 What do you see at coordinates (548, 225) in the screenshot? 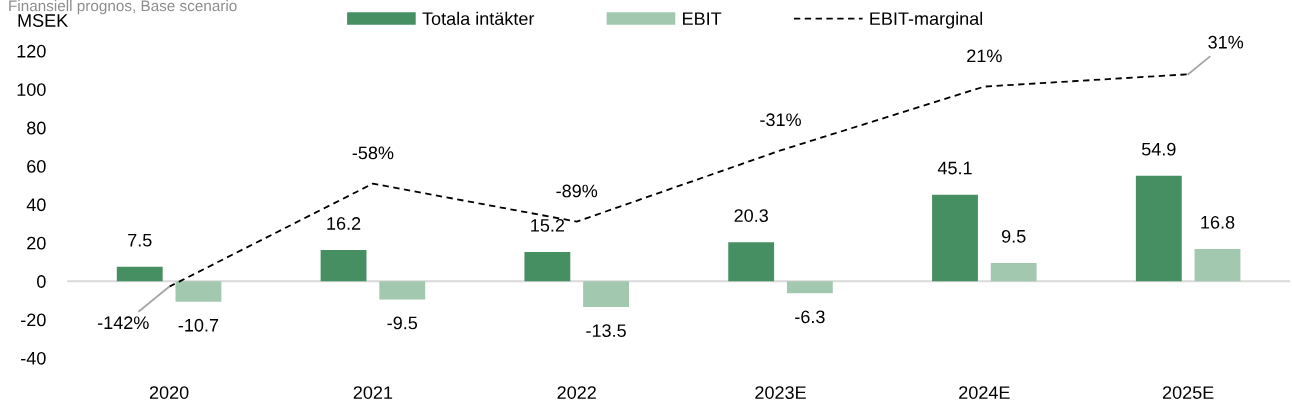
I see `data-label: 15.2` at bounding box center [548, 225].